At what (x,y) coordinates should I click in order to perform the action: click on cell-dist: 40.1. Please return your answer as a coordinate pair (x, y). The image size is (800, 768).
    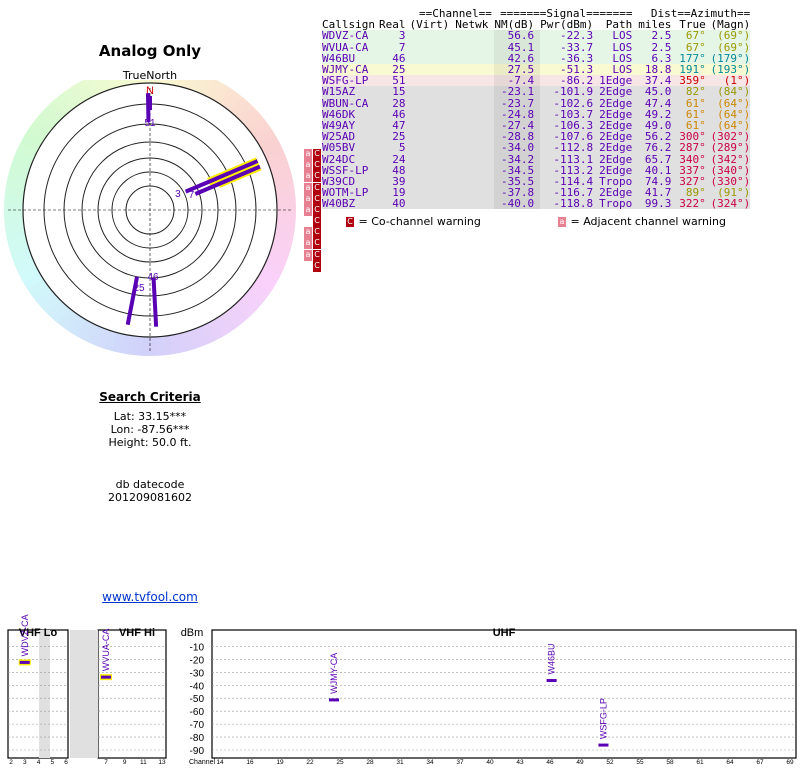
    Looking at the image, I should click on (658, 170).